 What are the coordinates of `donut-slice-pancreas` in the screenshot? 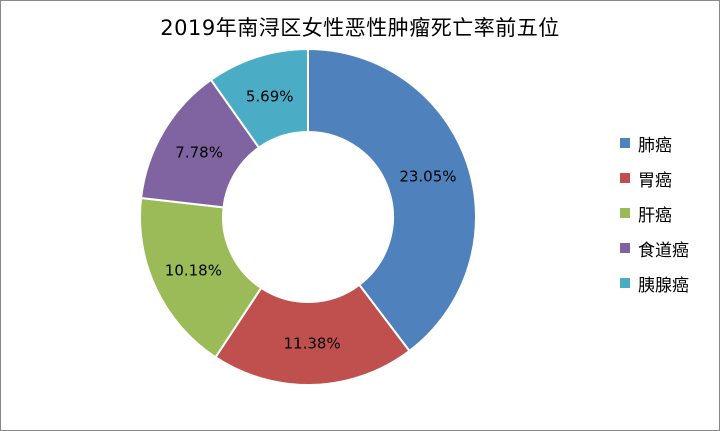 It's located at (259, 98).